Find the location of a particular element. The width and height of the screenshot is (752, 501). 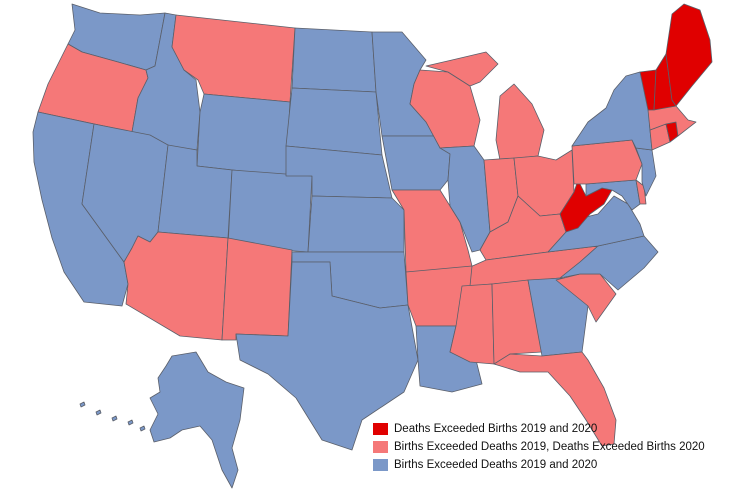

state-massachusetts is located at coordinates (672, 121).